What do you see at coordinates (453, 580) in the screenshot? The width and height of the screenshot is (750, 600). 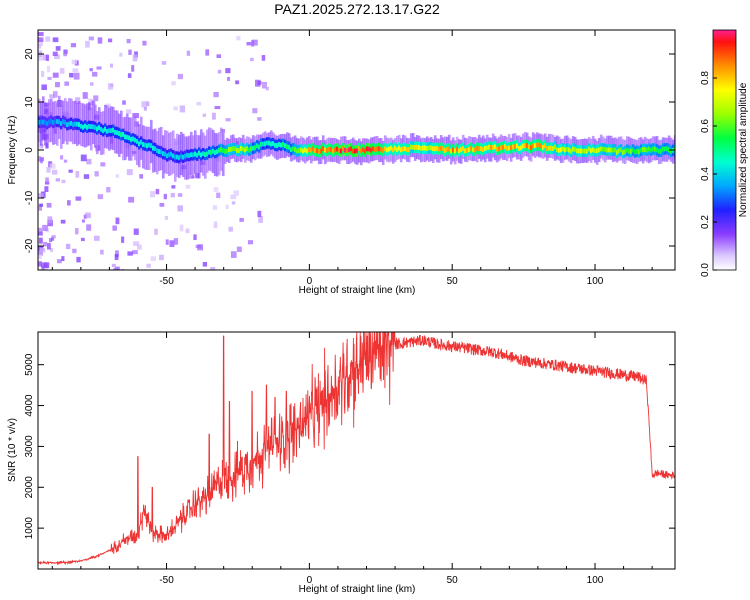 I see `snr-x-tick-label: 50` at bounding box center [453, 580].